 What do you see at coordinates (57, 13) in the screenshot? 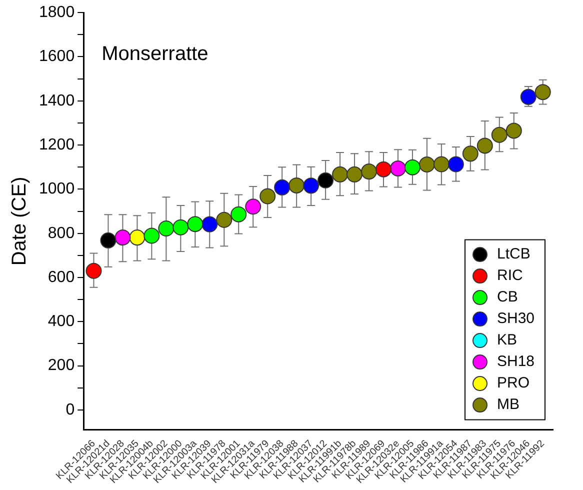
I see `y-tick-label: 1800` at bounding box center [57, 13].